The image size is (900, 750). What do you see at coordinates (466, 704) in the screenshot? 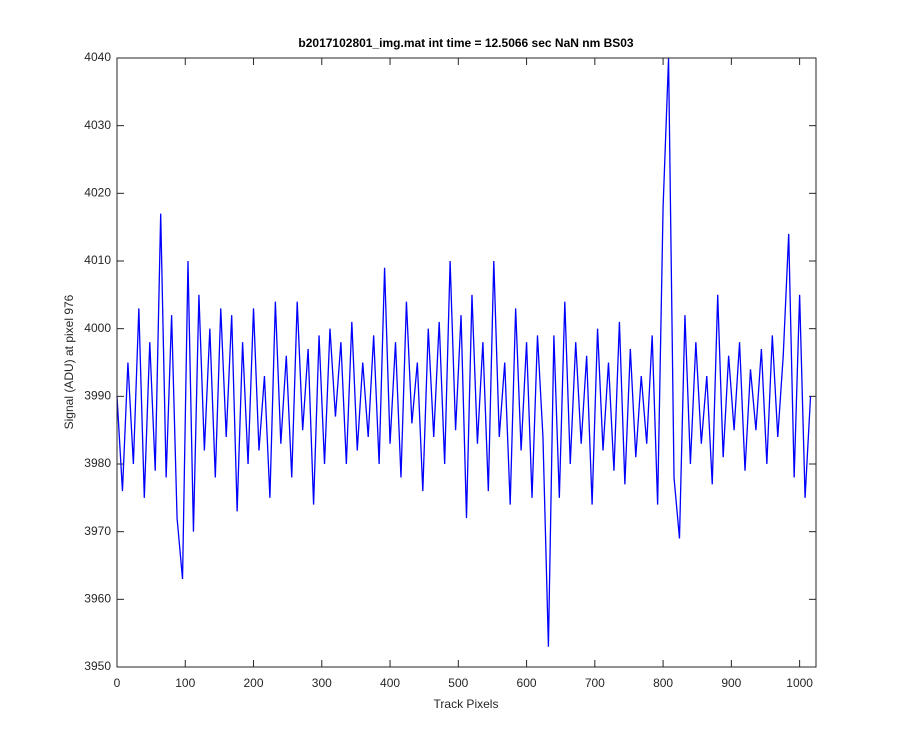
I see `x-axis-label: Track Pixels` at bounding box center [466, 704].